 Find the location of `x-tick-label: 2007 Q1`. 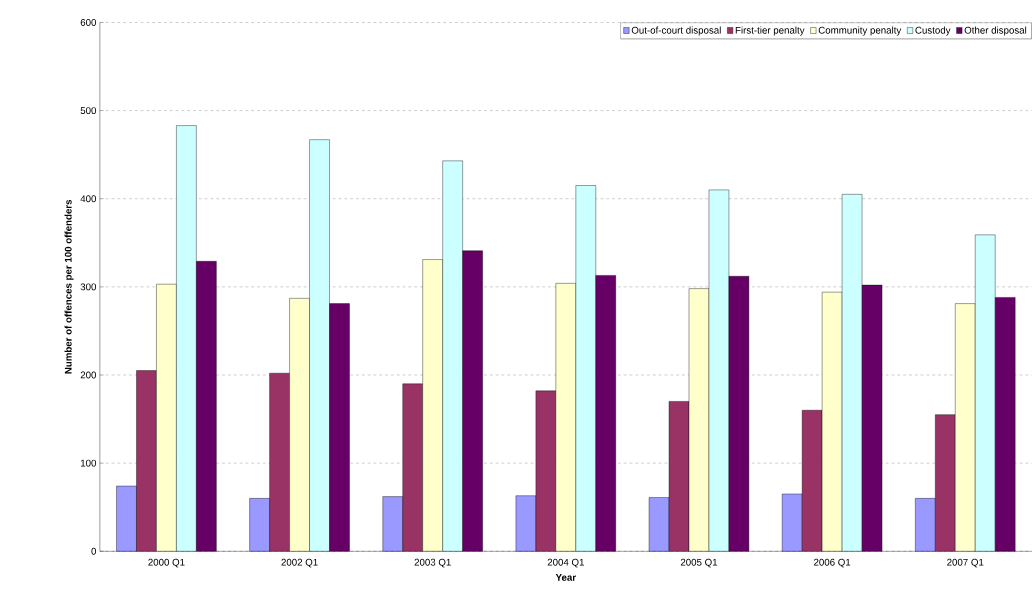

x-tick-label: 2007 Q1 is located at coordinates (965, 563).